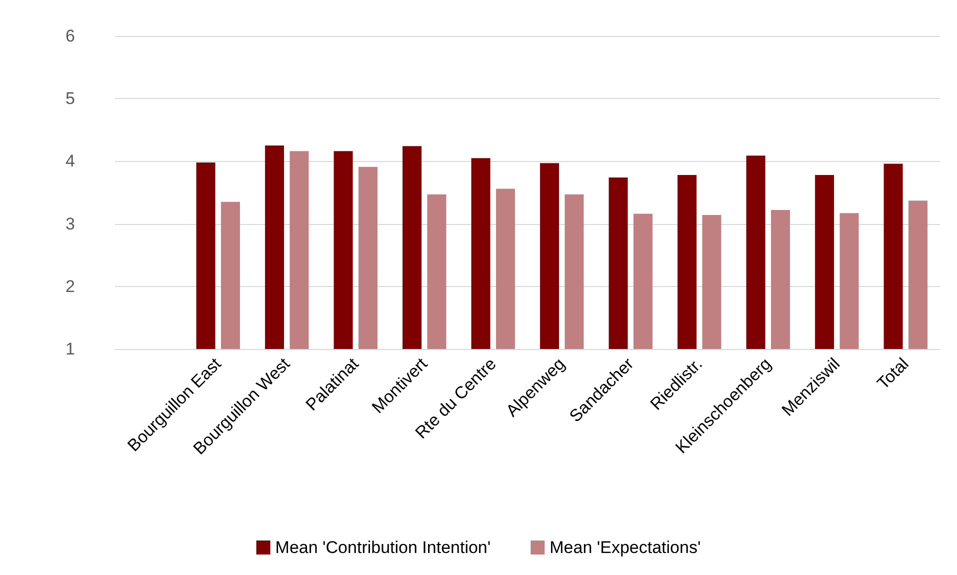 The width and height of the screenshot is (957, 575). I want to click on y-tick-label: 6, so click(70, 36).